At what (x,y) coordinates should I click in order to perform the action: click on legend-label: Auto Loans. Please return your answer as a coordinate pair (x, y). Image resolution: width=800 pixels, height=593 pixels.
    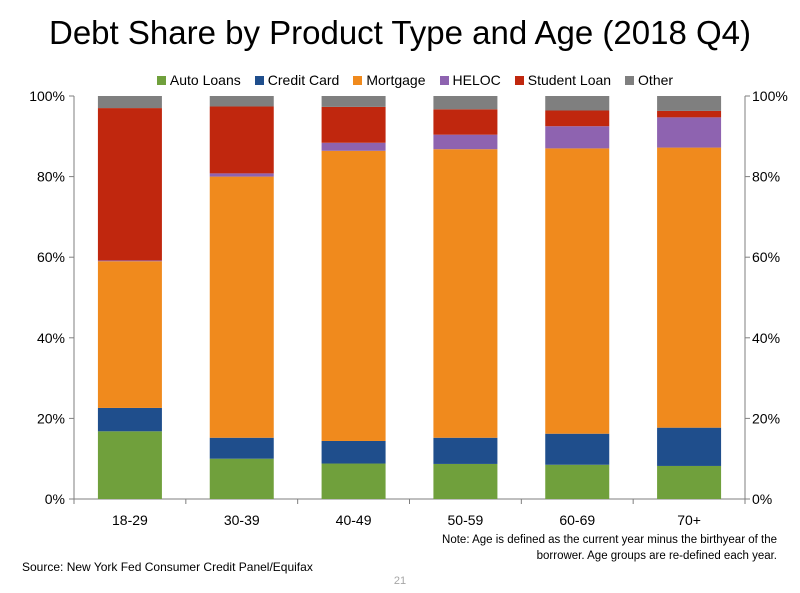
    Looking at the image, I should click on (205, 80).